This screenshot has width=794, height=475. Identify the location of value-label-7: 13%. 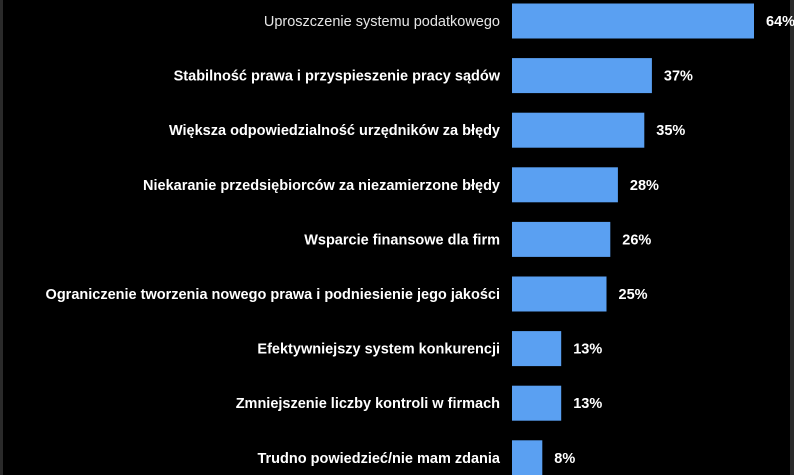
(587, 350).